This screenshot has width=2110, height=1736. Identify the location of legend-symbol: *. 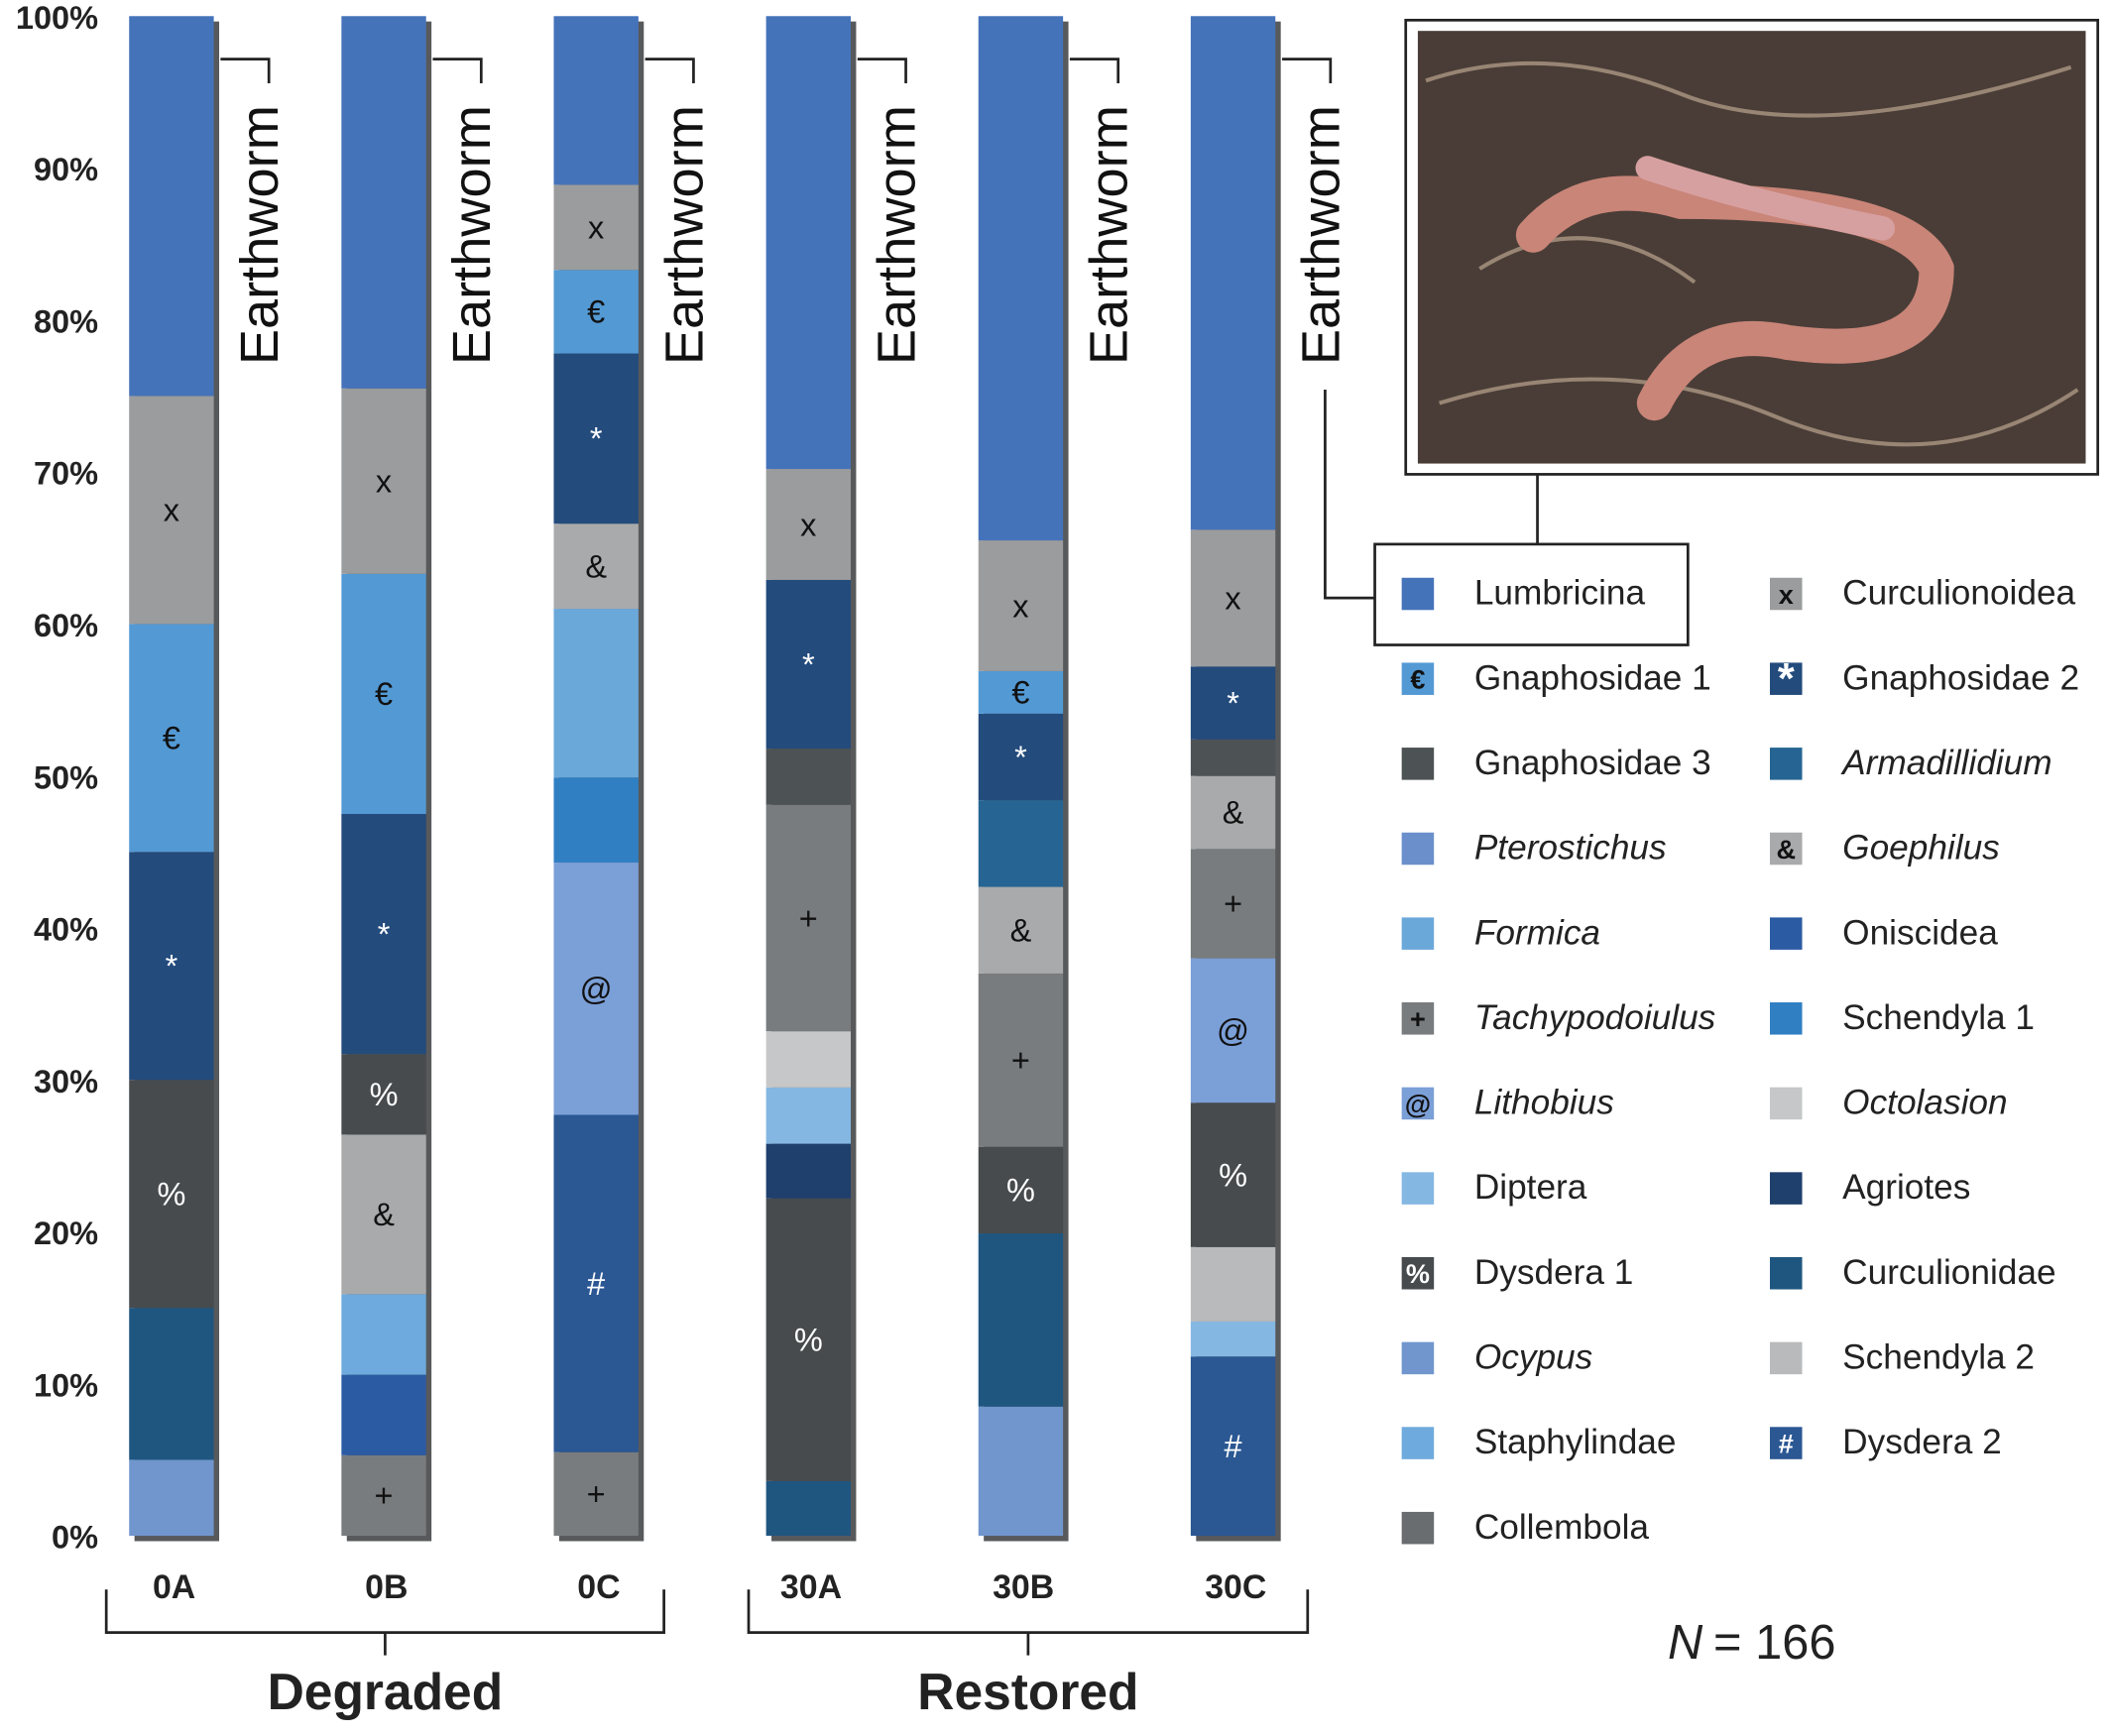
(1786, 679).